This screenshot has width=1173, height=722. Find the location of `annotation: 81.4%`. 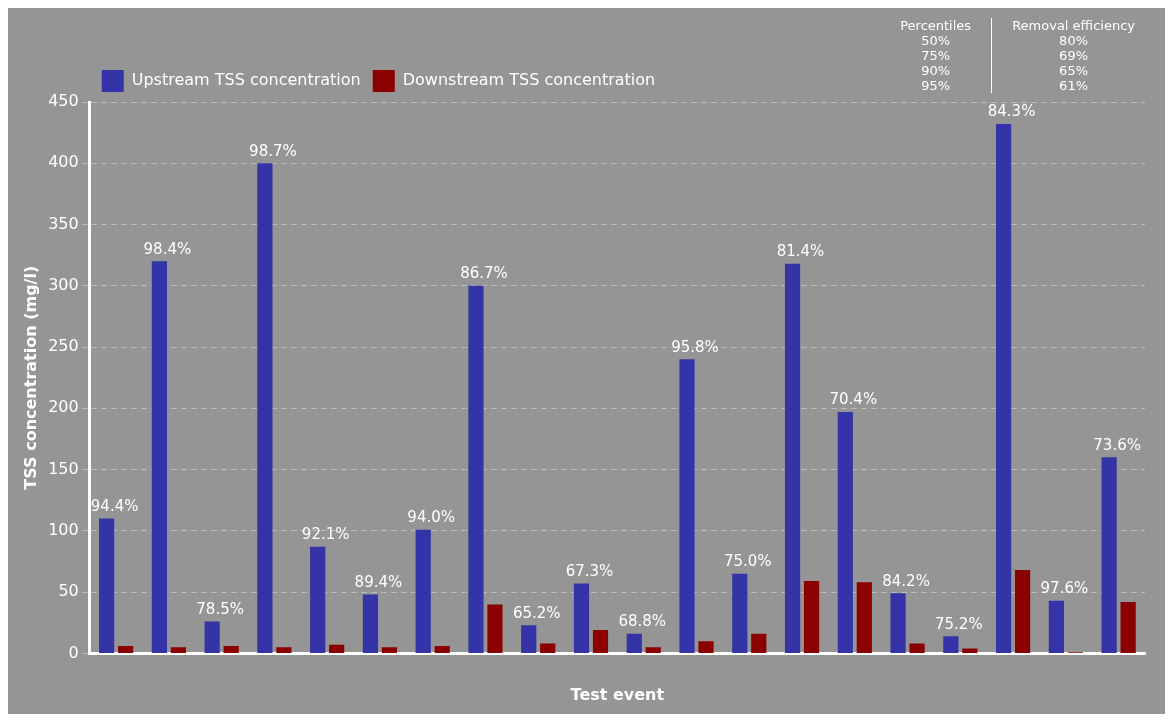

annotation: 81.4% is located at coordinates (800, 251).